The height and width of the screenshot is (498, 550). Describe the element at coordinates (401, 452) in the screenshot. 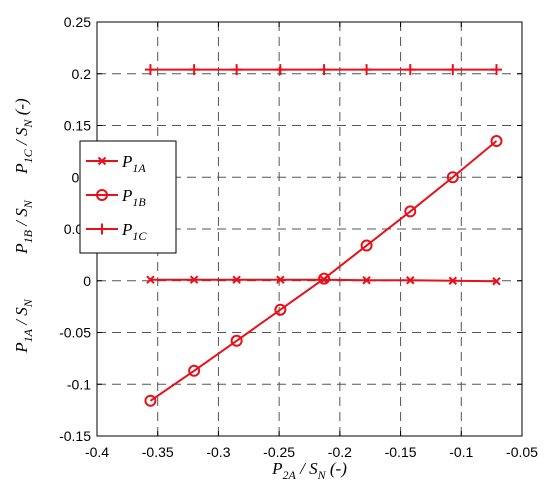

I see `x-tick-label: -0.15` at that location.